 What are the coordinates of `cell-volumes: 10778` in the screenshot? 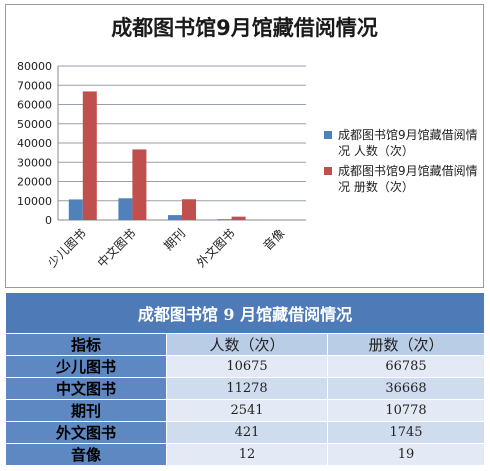 It's located at (406, 410).